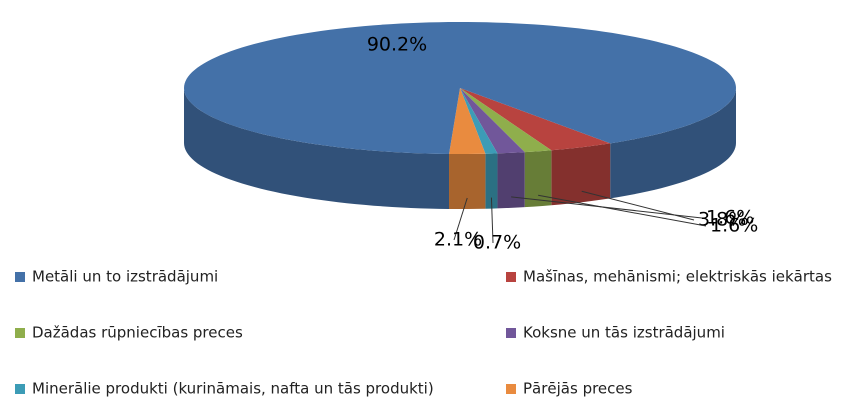 The image size is (866, 406). What do you see at coordinates (578, 389) in the screenshot?
I see `legend-label: Pārējās preces` at bounding box center [578, 389].